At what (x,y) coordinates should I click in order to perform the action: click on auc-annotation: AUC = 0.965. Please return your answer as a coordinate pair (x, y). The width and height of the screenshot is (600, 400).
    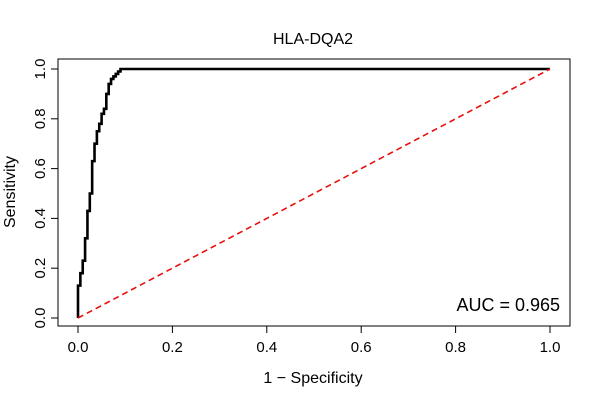
    Looking at the image, I should click on (508, 305).